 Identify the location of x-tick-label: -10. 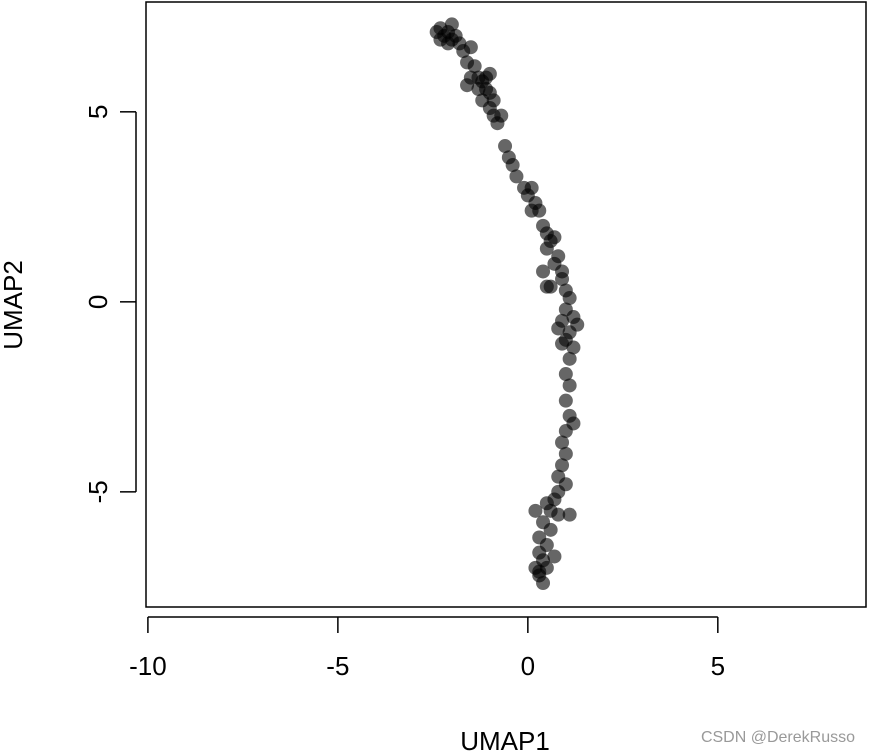
(148, 666).